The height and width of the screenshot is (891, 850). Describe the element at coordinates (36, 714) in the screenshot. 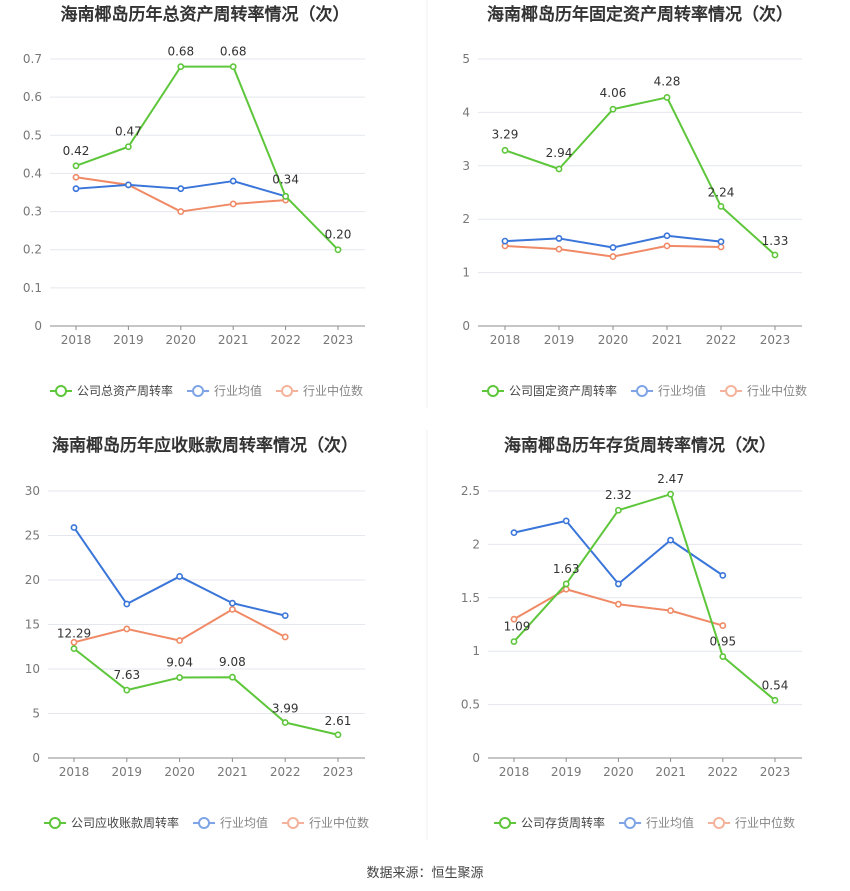

I see `y-tick-label: 5` at that location.